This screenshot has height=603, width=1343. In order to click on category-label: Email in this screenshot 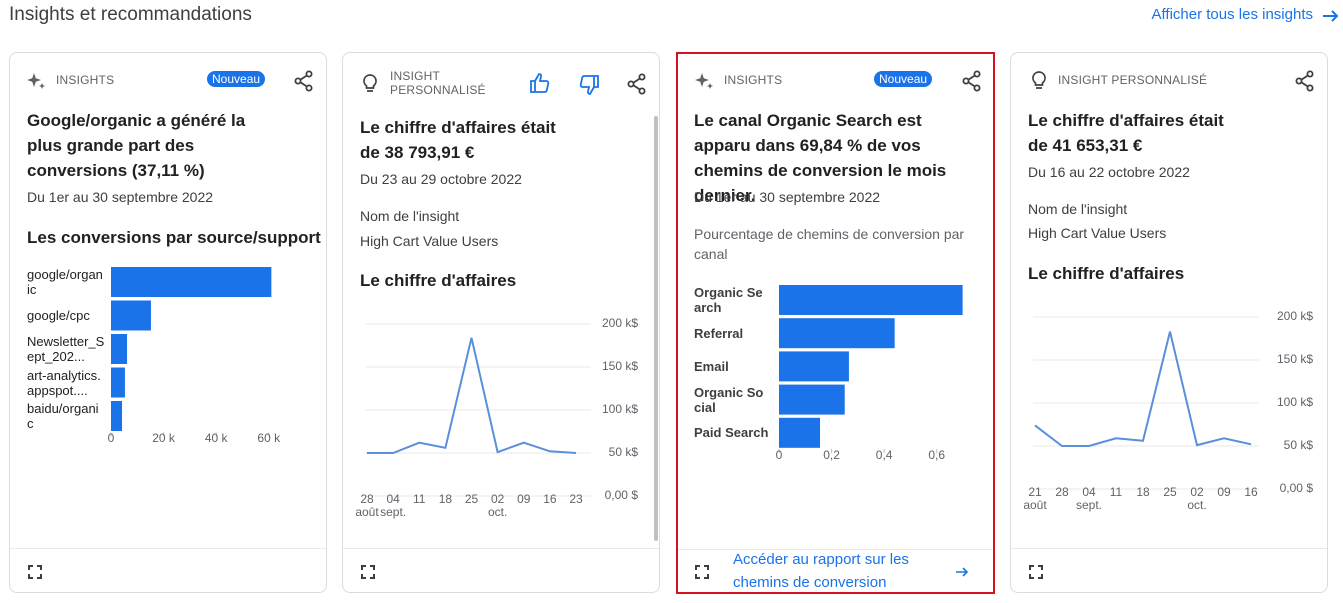, I will do `click(711, 366)`.